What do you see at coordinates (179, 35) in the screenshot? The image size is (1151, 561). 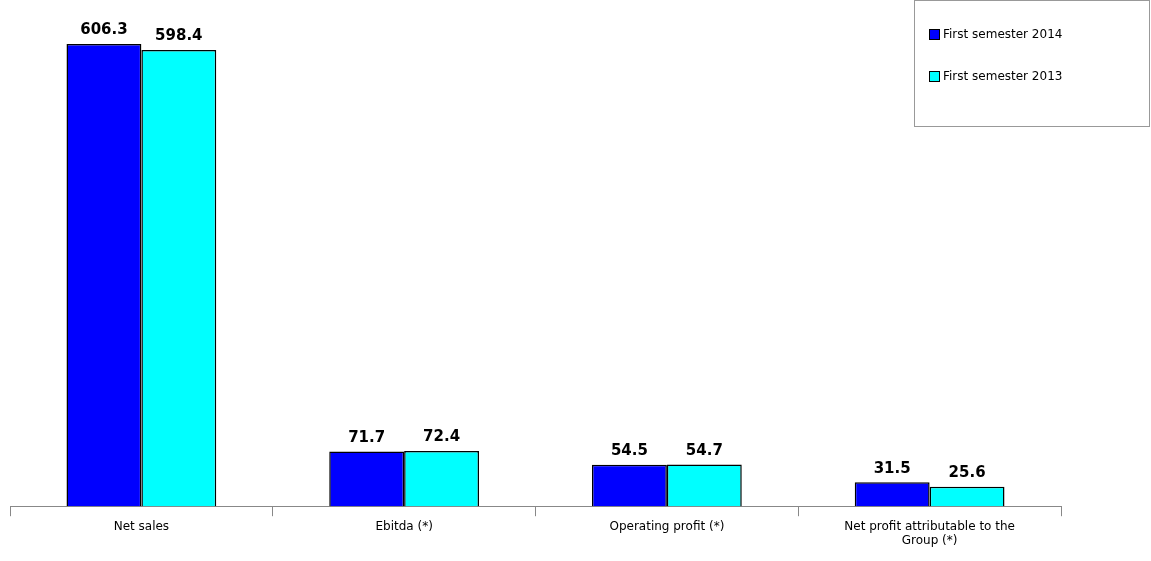 I see `data-label: 598.4` at bounding box center [179, 35].